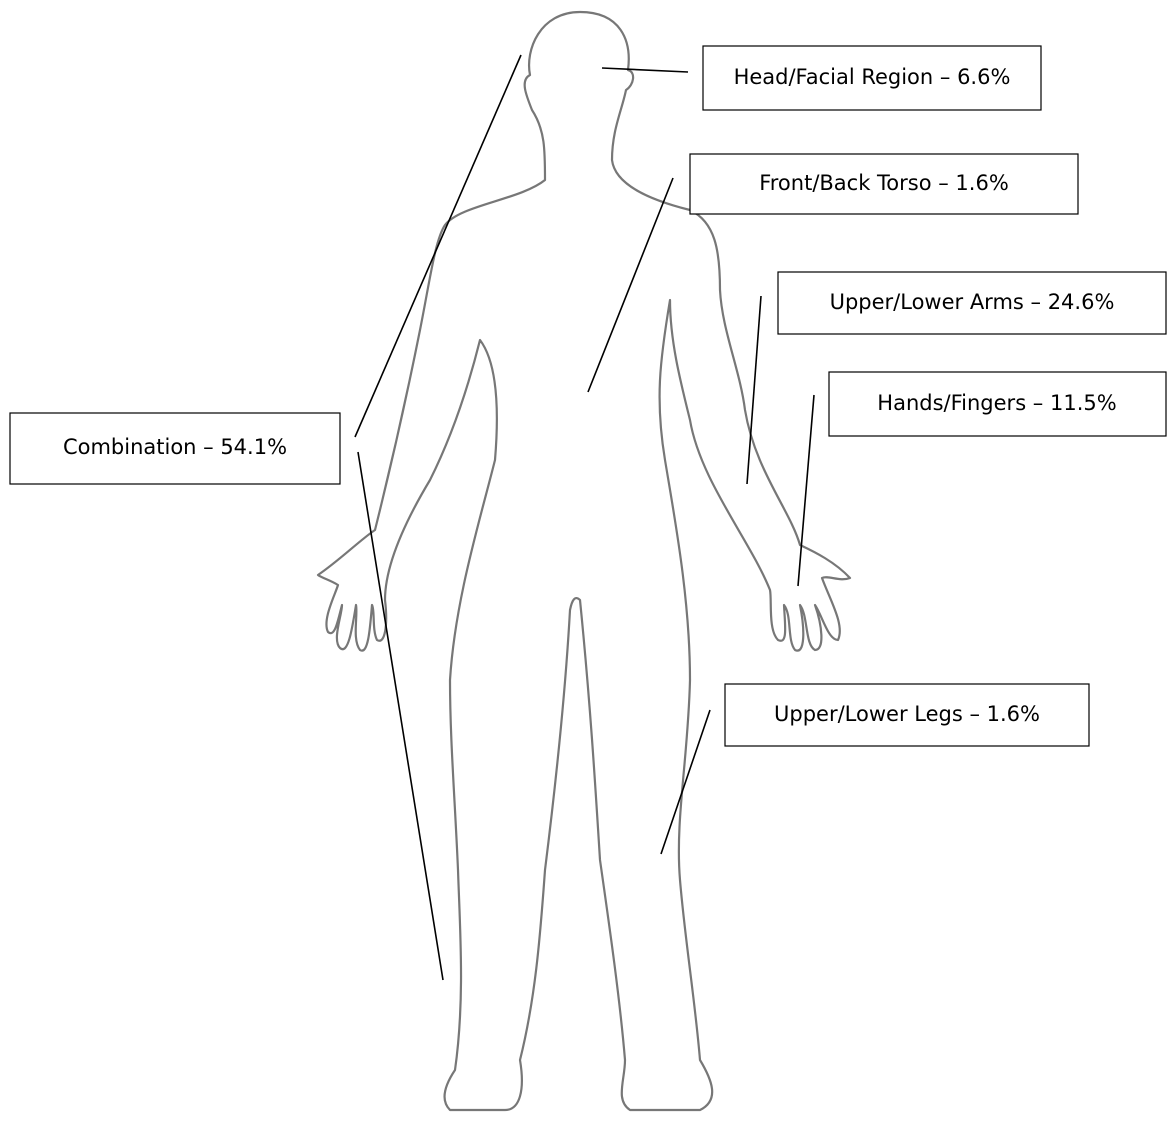  I want to click on label-text: Head/Facial Region – 6.6%, so click(872, 77).